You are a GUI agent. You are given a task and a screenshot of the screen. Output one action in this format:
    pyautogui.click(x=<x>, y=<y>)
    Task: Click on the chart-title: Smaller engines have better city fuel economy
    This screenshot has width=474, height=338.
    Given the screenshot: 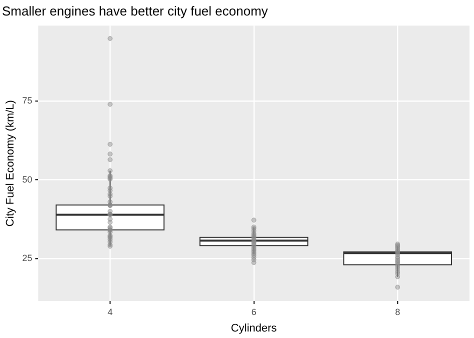 What is the action you would take?
    pyautogui.click(x=135, y=10)
    